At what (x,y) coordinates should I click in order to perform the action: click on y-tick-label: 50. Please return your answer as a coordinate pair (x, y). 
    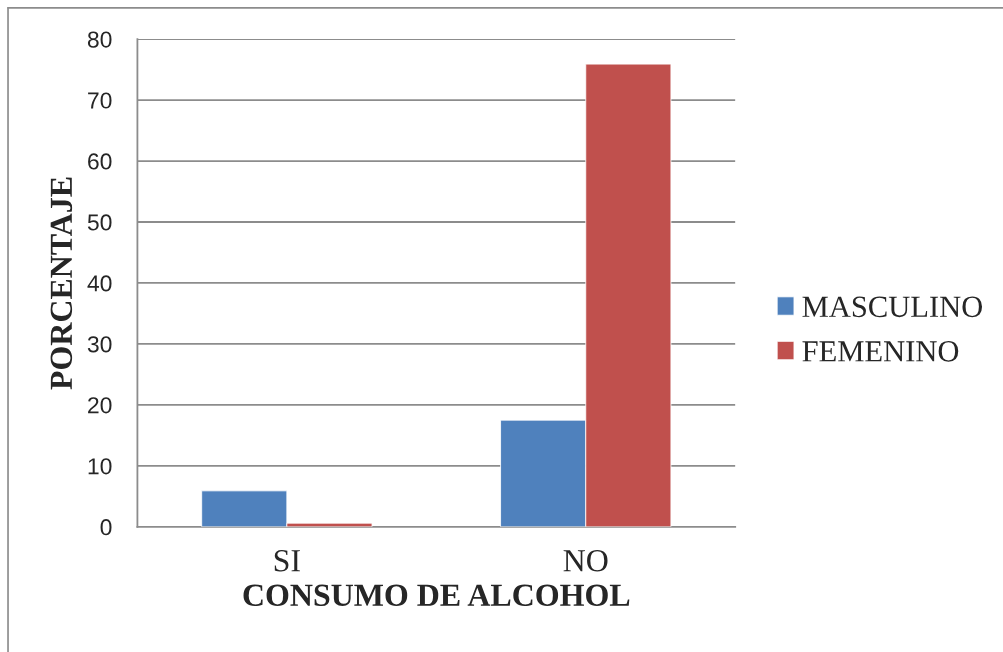
    Looking at the image, I should click on (99, 222).